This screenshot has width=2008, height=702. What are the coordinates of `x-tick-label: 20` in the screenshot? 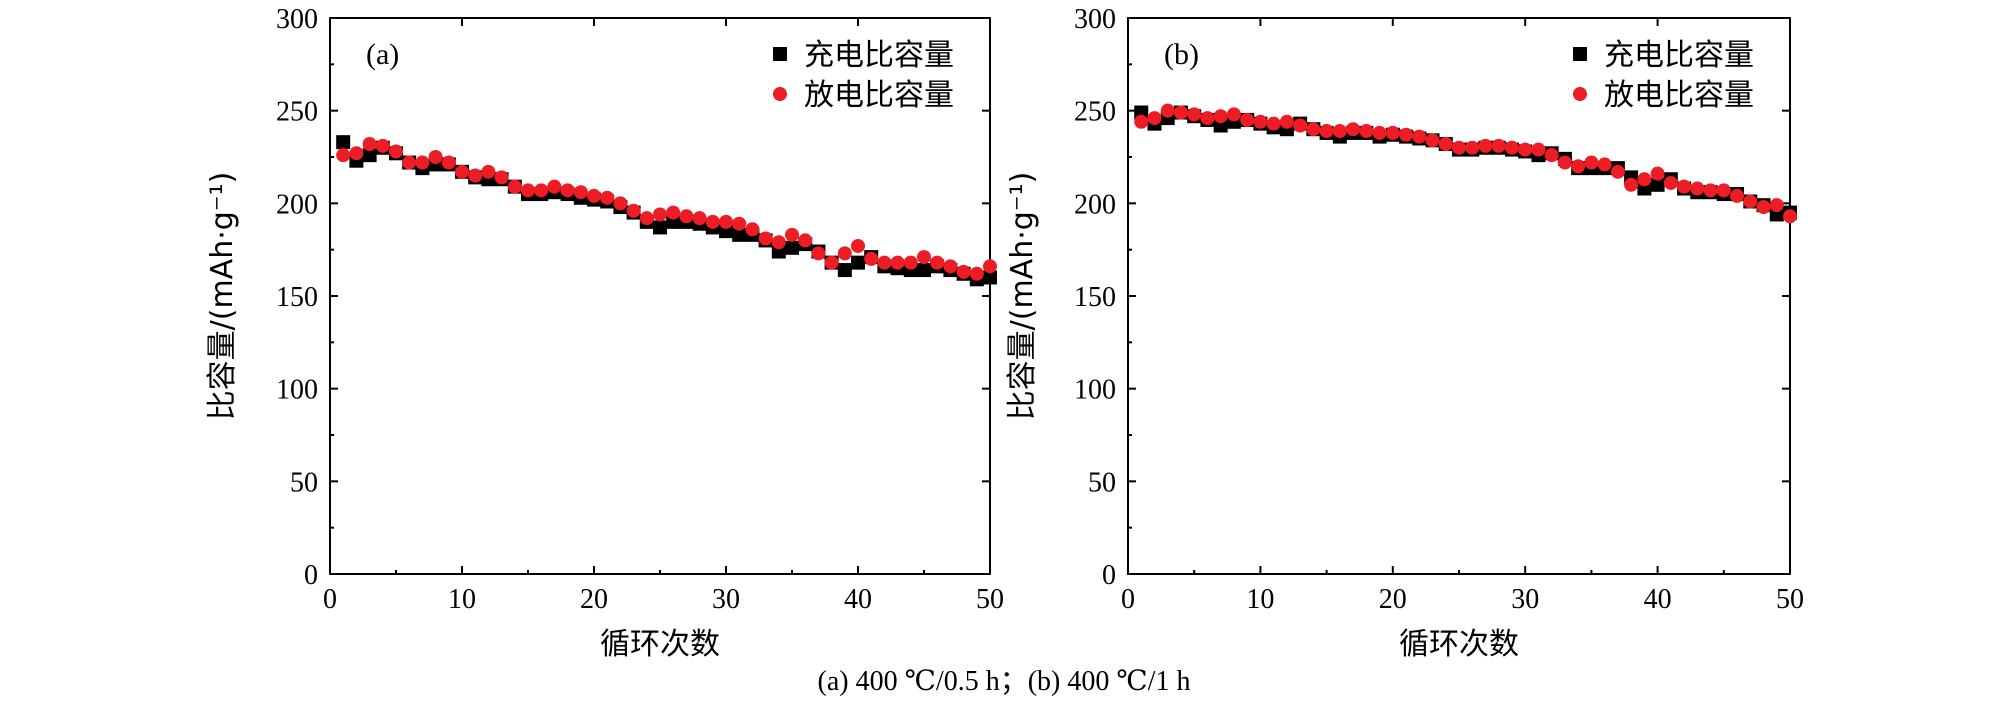 It's located at (1393, 599).